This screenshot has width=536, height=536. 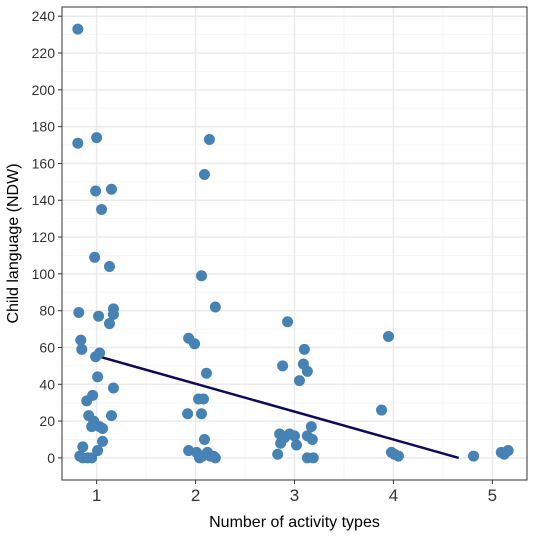 What do you see at coordinates (47, 347) in the screenshot?
I see `y-tick-label: 60` at bounding box center [47, 347].